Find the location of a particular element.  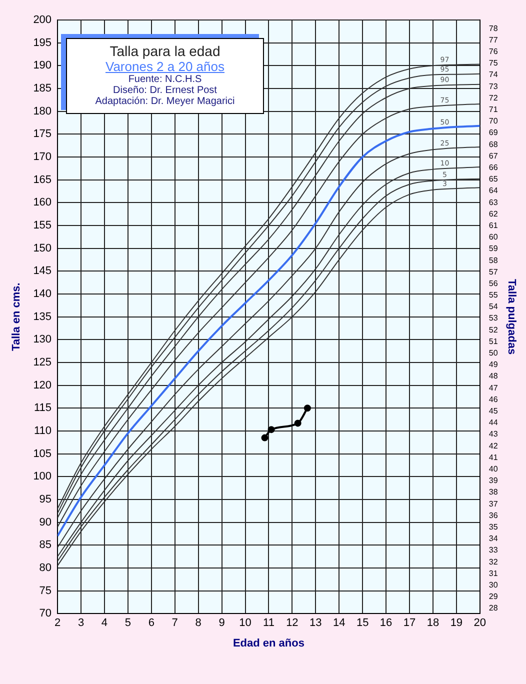

y2-tick-label: 53 is located at coordinates (493, 318).